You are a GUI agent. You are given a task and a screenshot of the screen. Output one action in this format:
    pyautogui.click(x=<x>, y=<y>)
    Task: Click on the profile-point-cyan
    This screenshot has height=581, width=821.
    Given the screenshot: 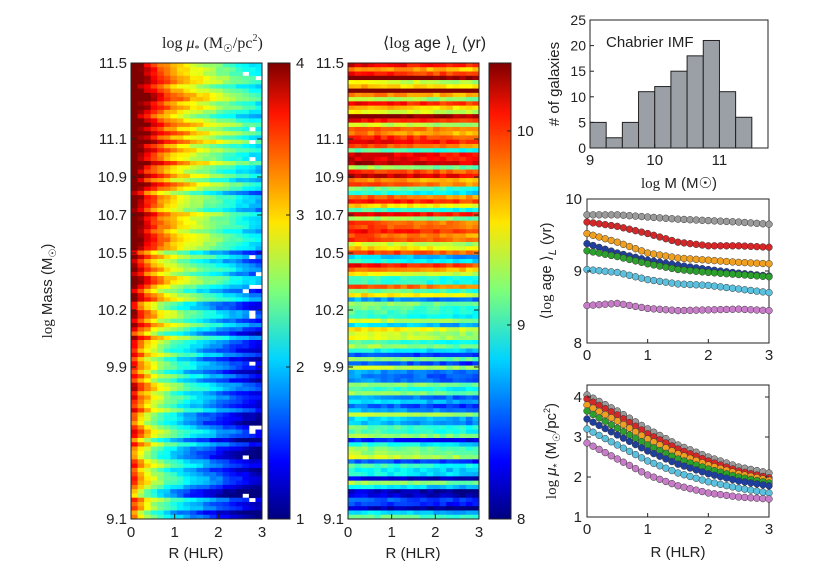 What is the action you would take?
    pyautogui.click(x=702, y=480)
    